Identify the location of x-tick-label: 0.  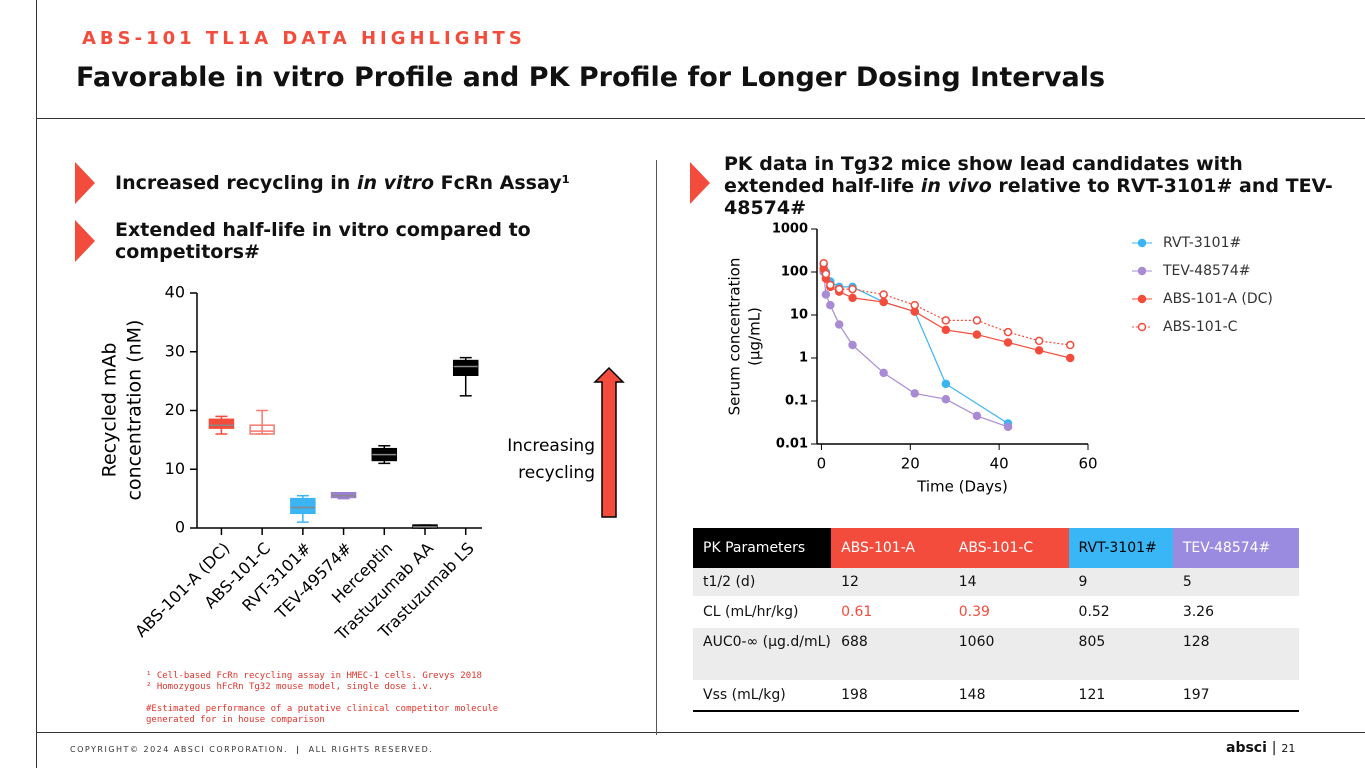
(822, 464).